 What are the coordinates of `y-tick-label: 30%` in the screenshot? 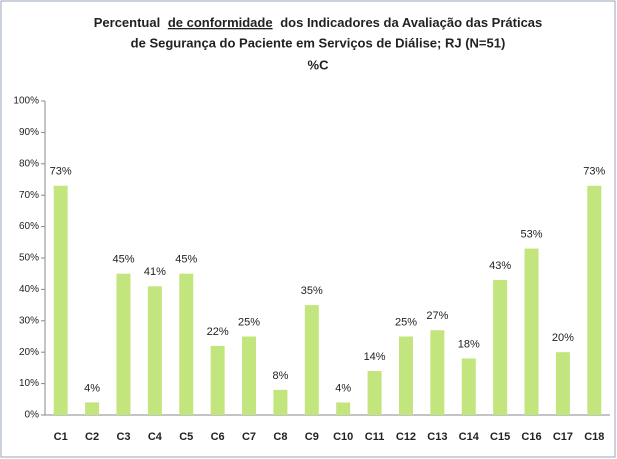 It's located at (29, 320).